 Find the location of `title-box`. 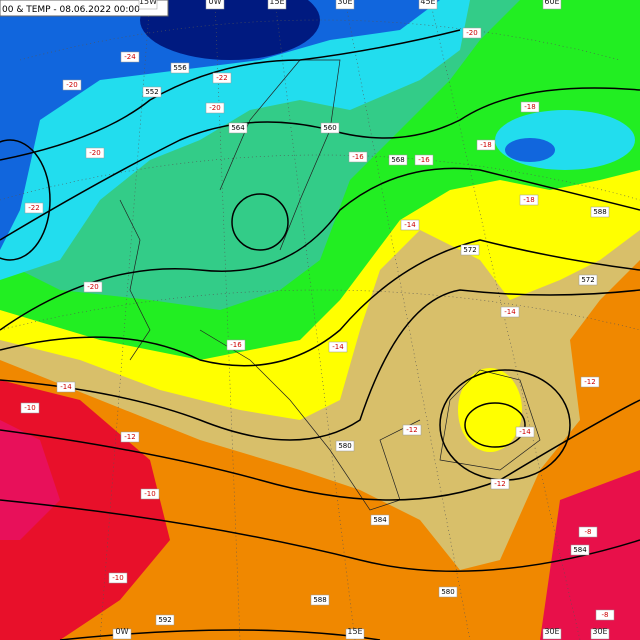

title-box is located at coordinates (84, 8).